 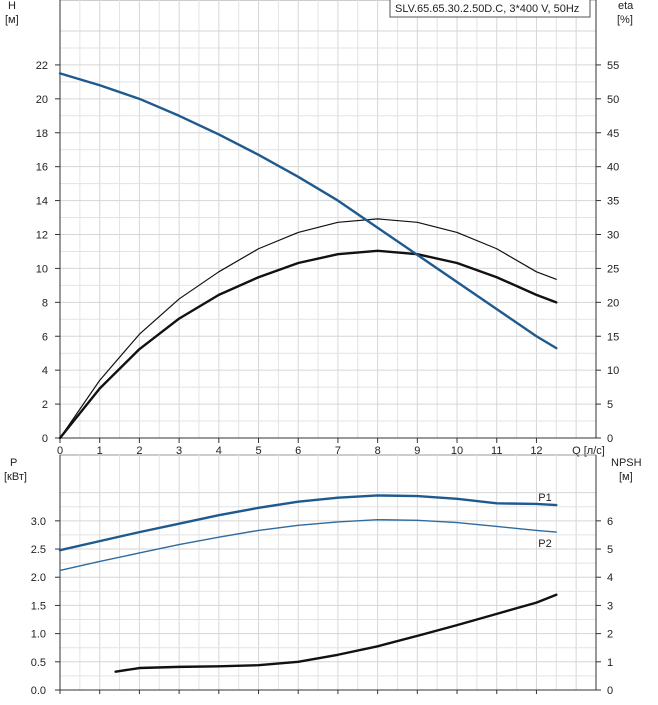 What do you see at coordinates (610, 550) in the screenshot?
I see `lower-y-right-tick-label: 5` at bounding box center [610, 550].